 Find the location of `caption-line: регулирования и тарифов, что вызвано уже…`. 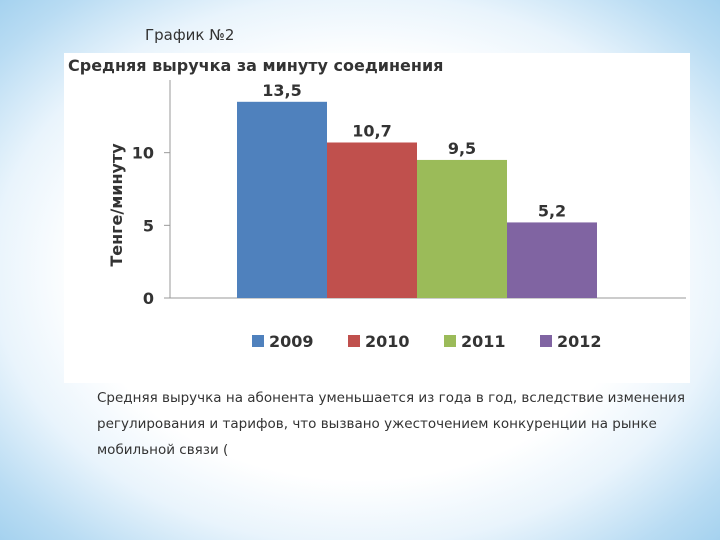

caption-line: регулирования и тарифов, что вызвано уже… is located at coordinates (377, 424).